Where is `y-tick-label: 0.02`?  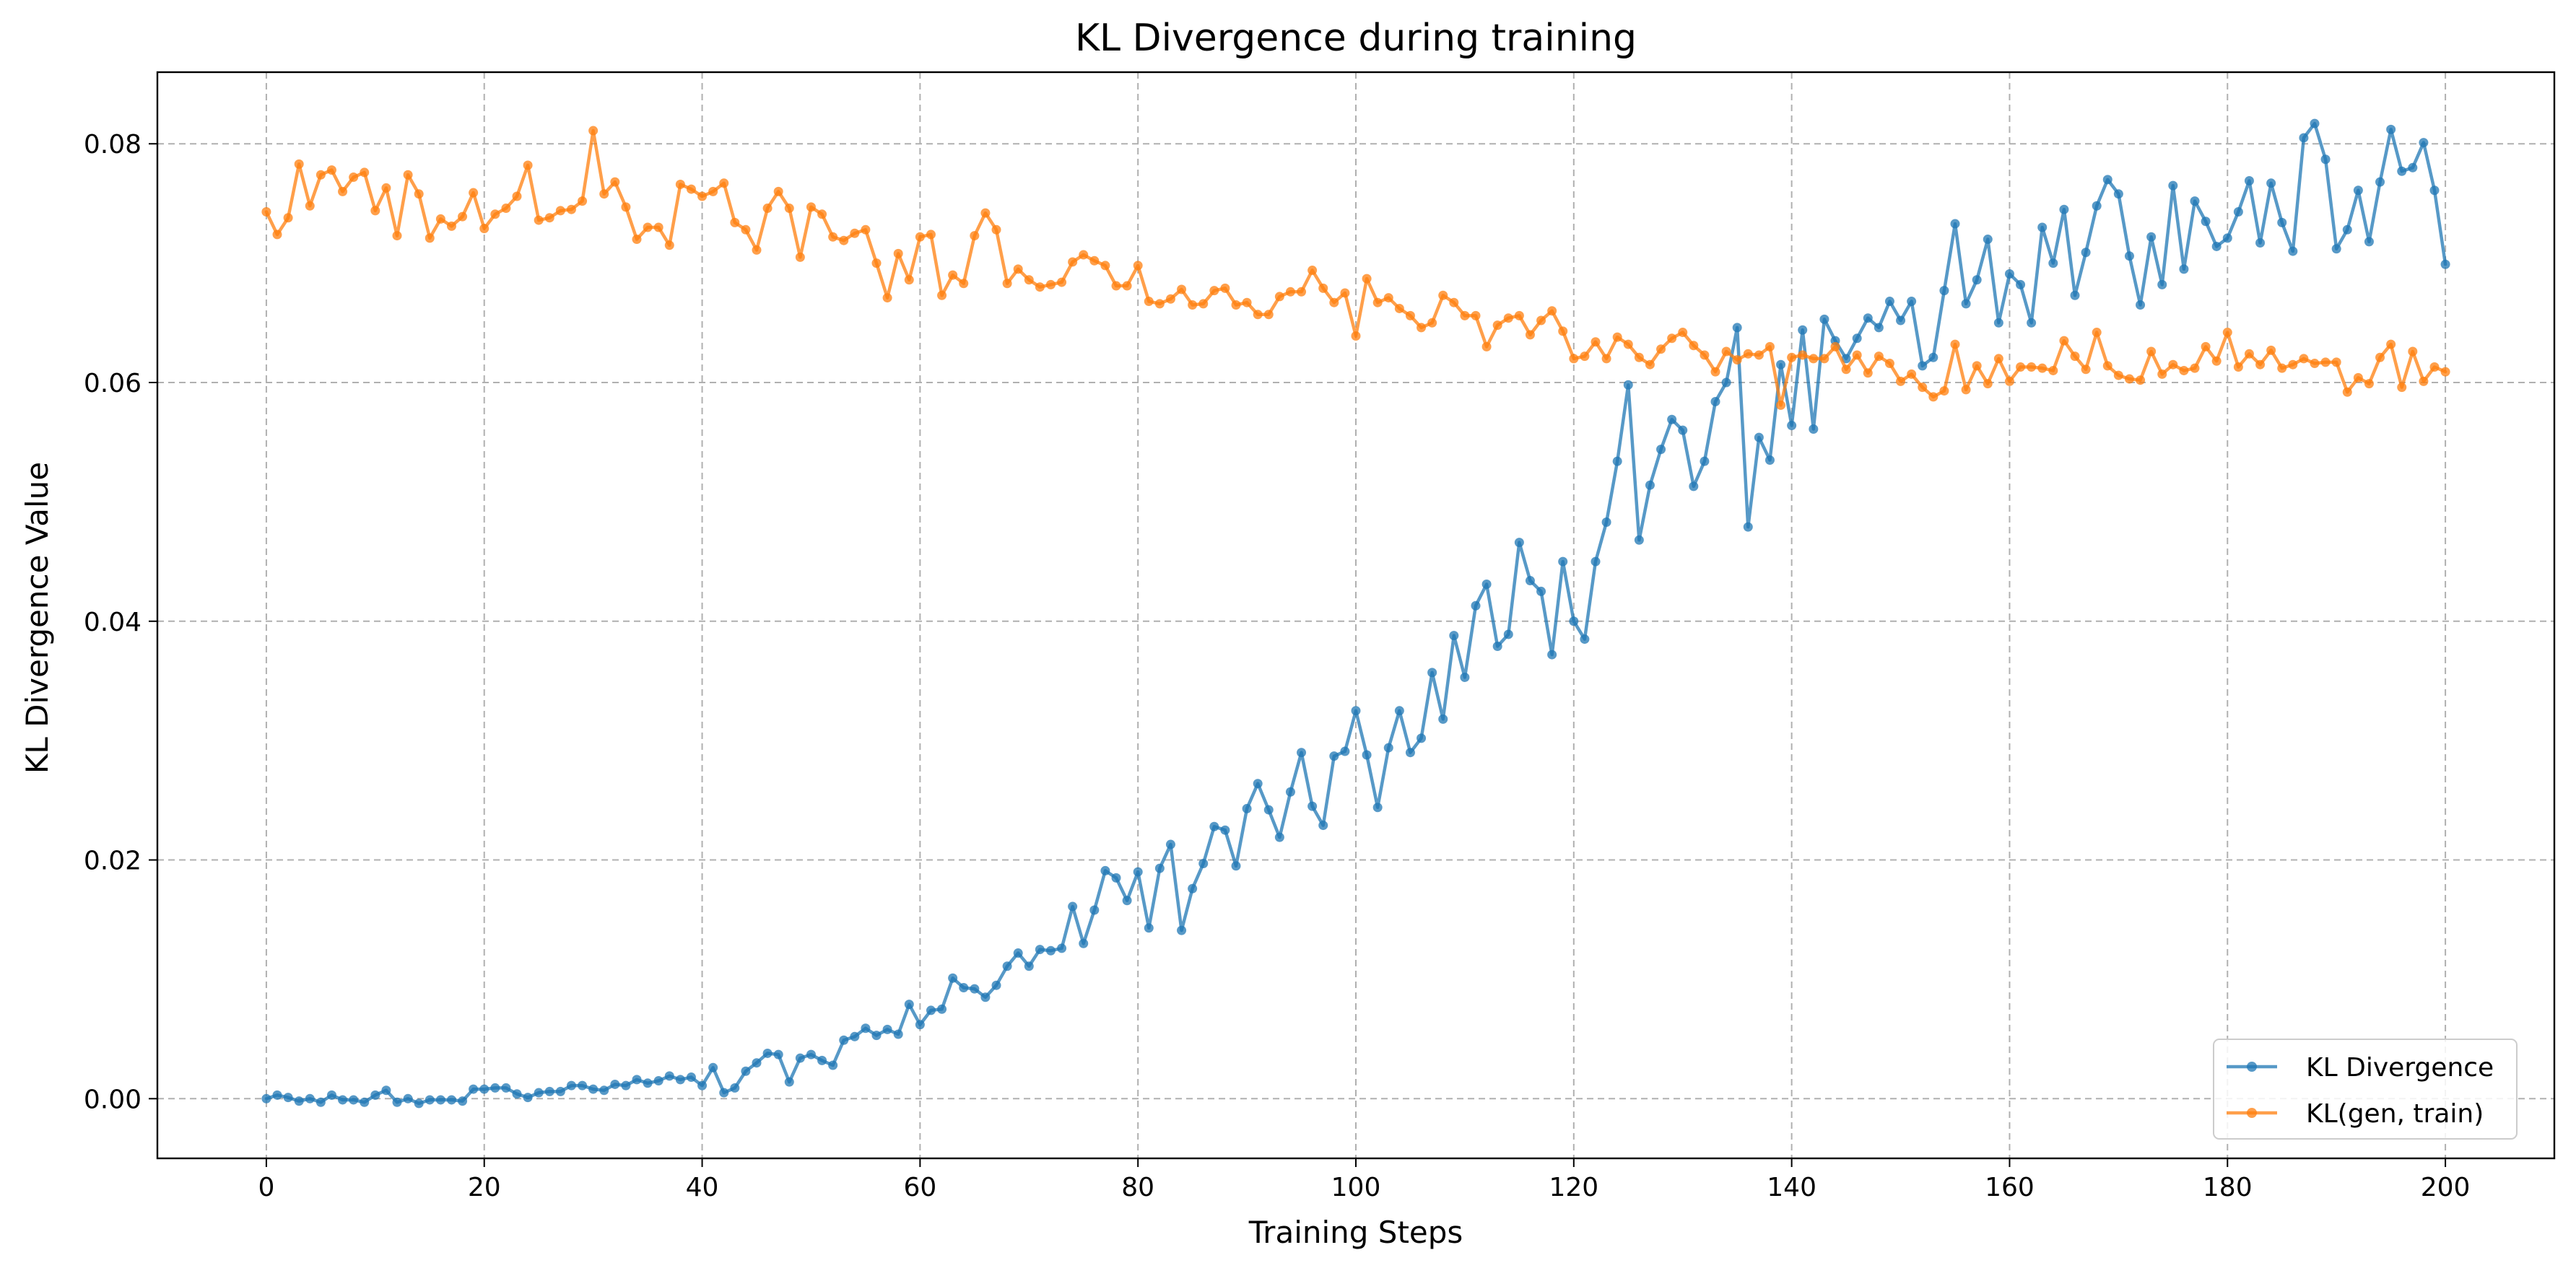
y-tick-label: 0.02 is located at coordinates (113, 861).